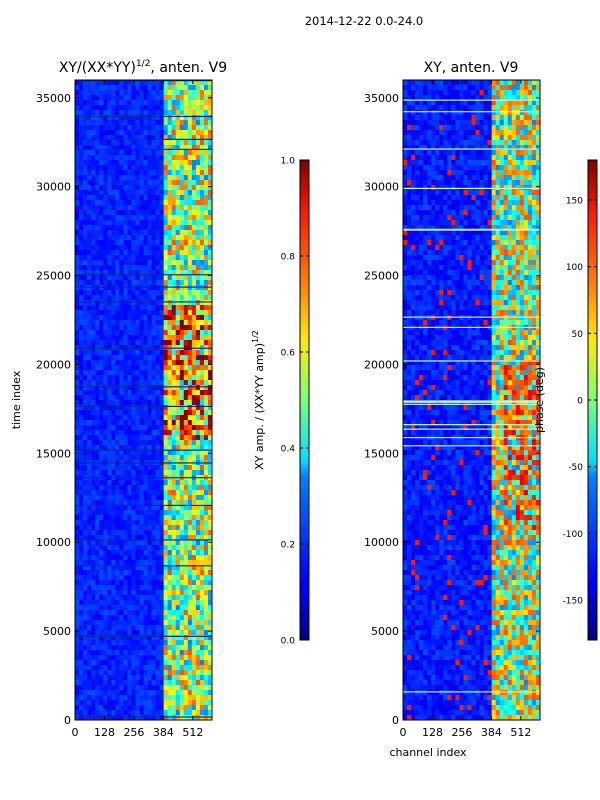 The image size is (600, 800). I want to click on x-tick-label: 384, so click(163, 732).